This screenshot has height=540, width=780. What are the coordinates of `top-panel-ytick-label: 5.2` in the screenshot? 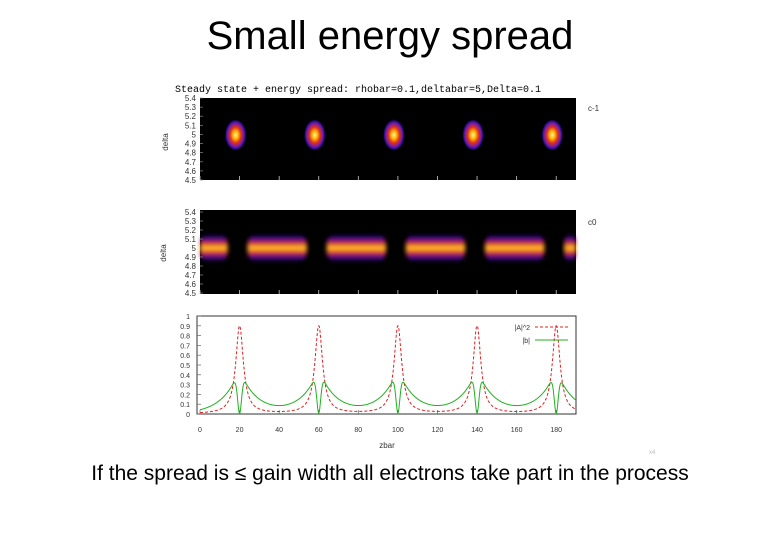 It's located at (191, 116).